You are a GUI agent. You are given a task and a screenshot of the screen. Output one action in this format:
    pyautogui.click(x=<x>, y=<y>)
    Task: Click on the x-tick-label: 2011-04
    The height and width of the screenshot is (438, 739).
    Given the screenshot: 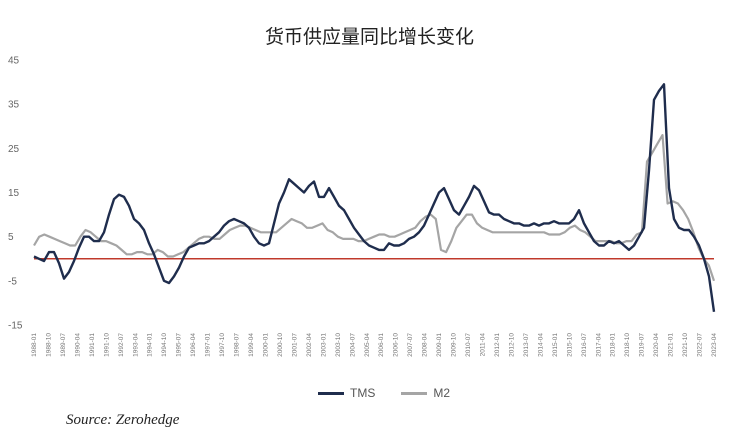 What is the action you would take?
    pyautogui.click(x=483, y=345)
    